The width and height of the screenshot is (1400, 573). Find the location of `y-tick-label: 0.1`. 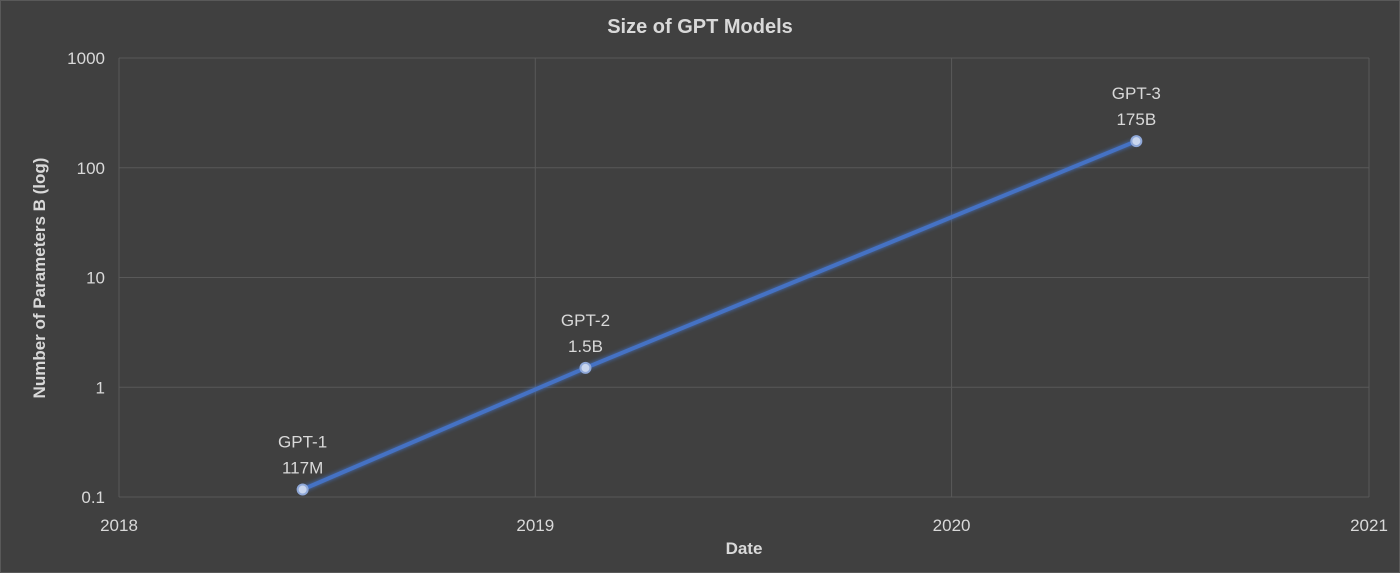

y-tick-label: 0.1 is located at coordinates (93, 497).